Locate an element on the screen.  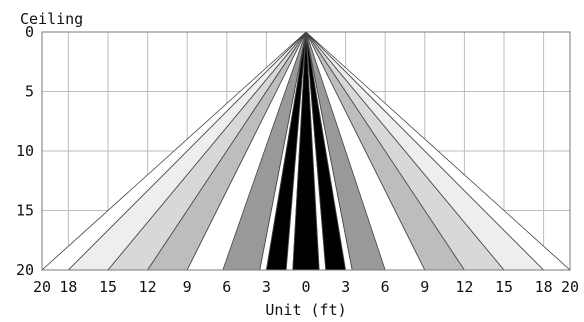
x-tick-label-6: 3 is located at coordinates (266, 287).